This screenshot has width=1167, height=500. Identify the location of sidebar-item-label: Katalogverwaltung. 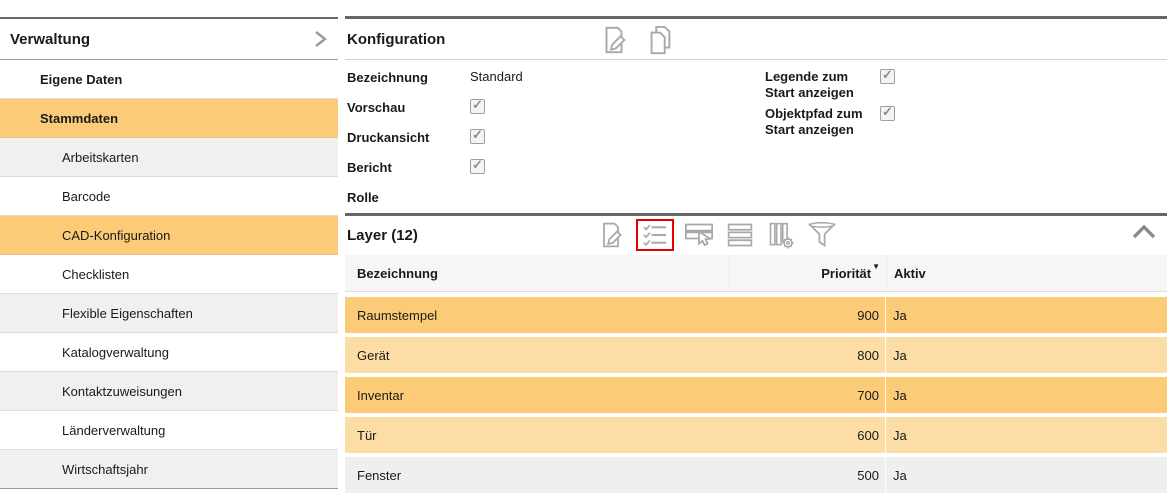
(115, 352).